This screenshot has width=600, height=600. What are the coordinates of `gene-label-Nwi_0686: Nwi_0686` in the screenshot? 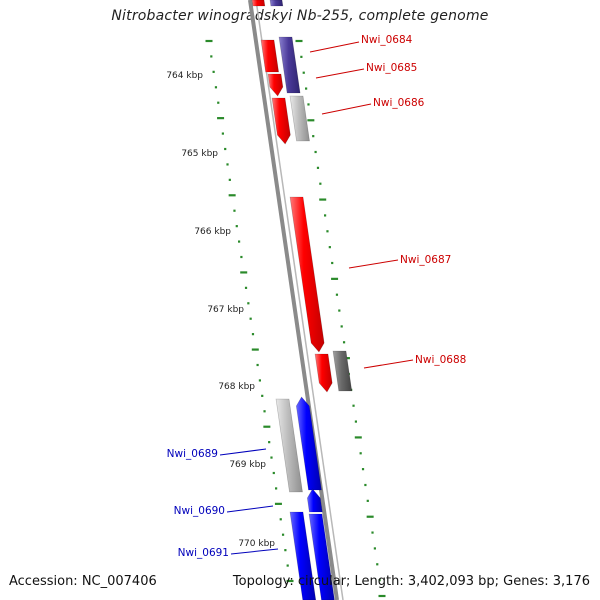 It's located at (399, 103).